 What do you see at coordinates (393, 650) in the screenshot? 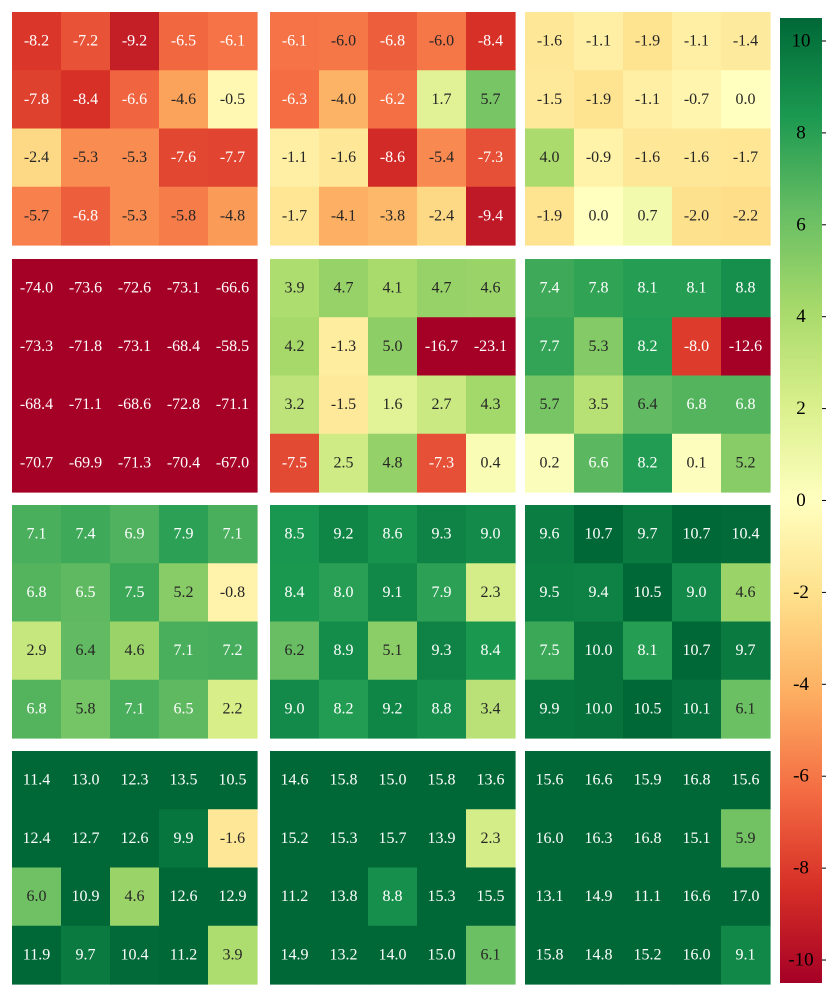
I see `cell-value-label: 5.1` at bounding box center [393, 650].